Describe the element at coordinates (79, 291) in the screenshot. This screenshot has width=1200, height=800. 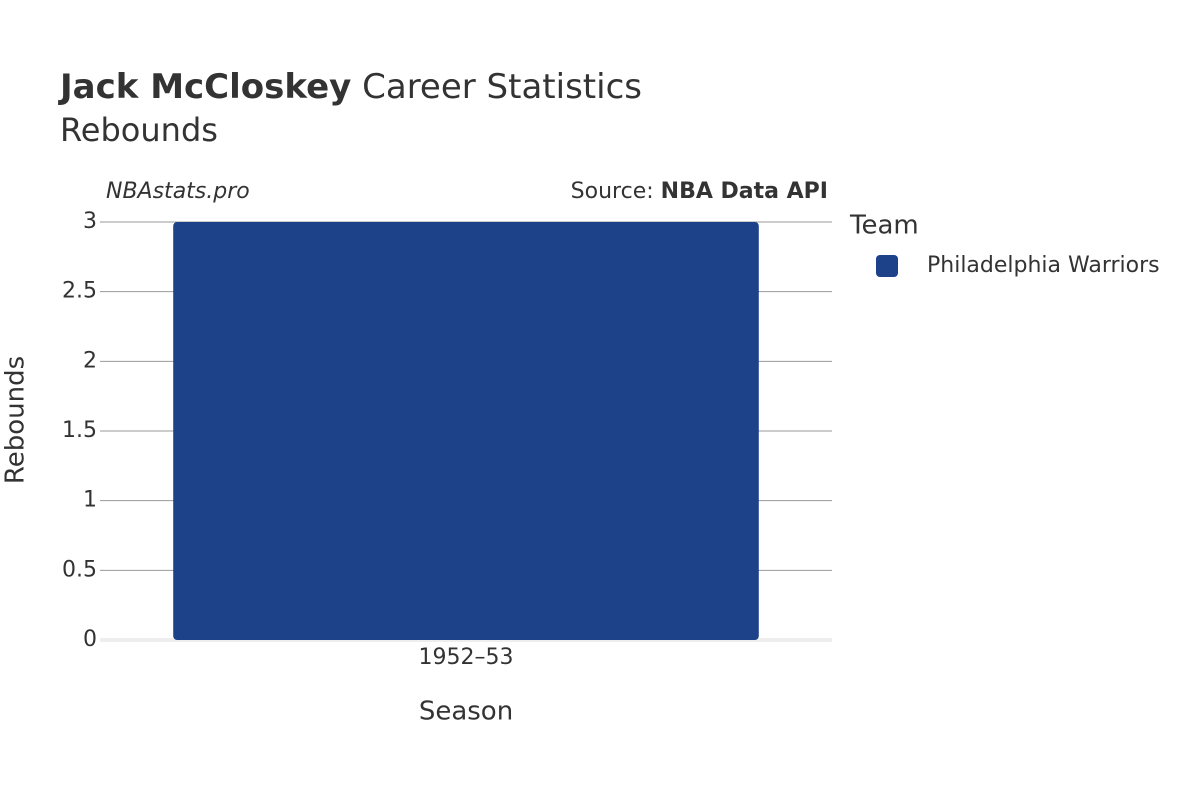
I see `y-tick-label: 2.5` at that location.